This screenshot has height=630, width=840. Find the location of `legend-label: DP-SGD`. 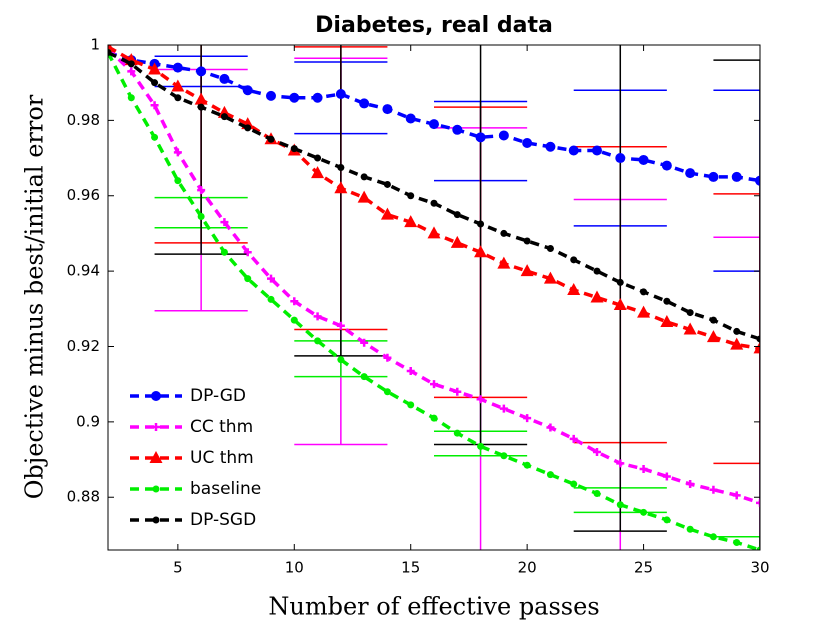

legend-label: DP-SGD is located at coordinates (223, 520).